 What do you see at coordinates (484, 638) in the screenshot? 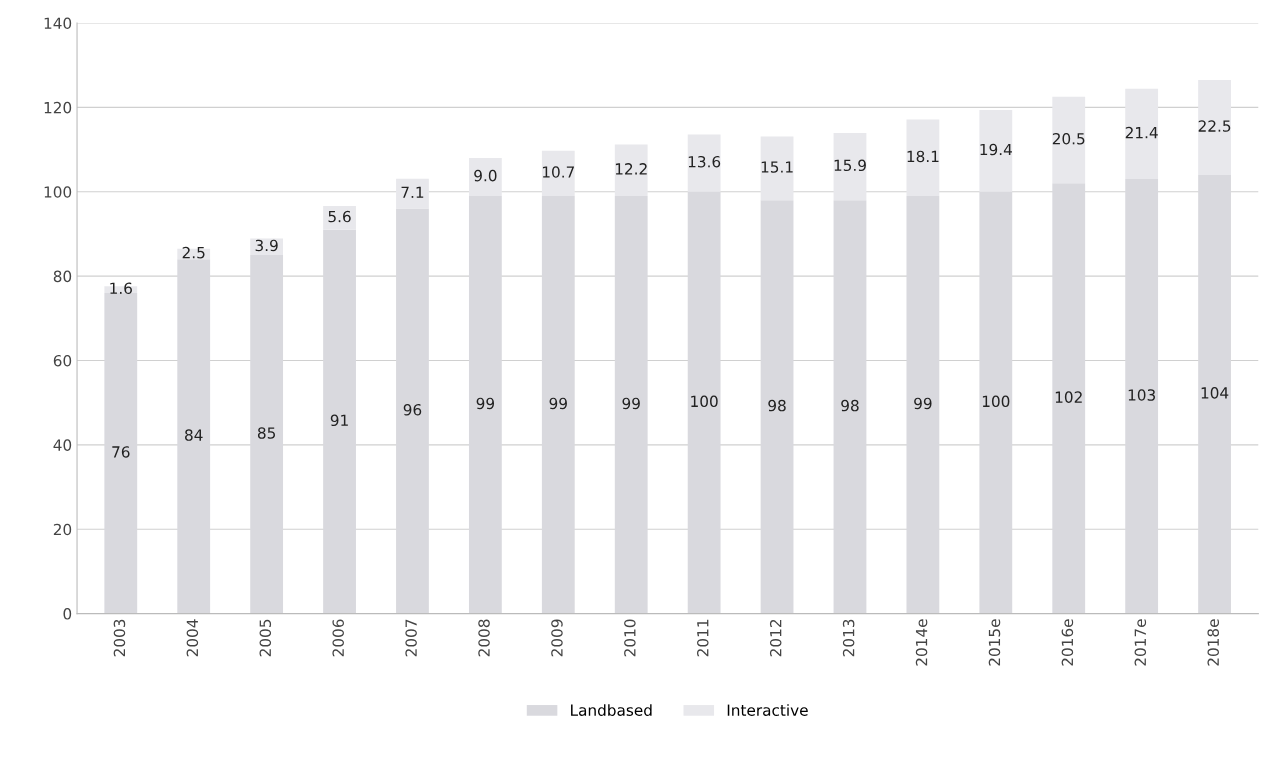
I see `x-tick-label: 2008` at bounding box center [484, 638].